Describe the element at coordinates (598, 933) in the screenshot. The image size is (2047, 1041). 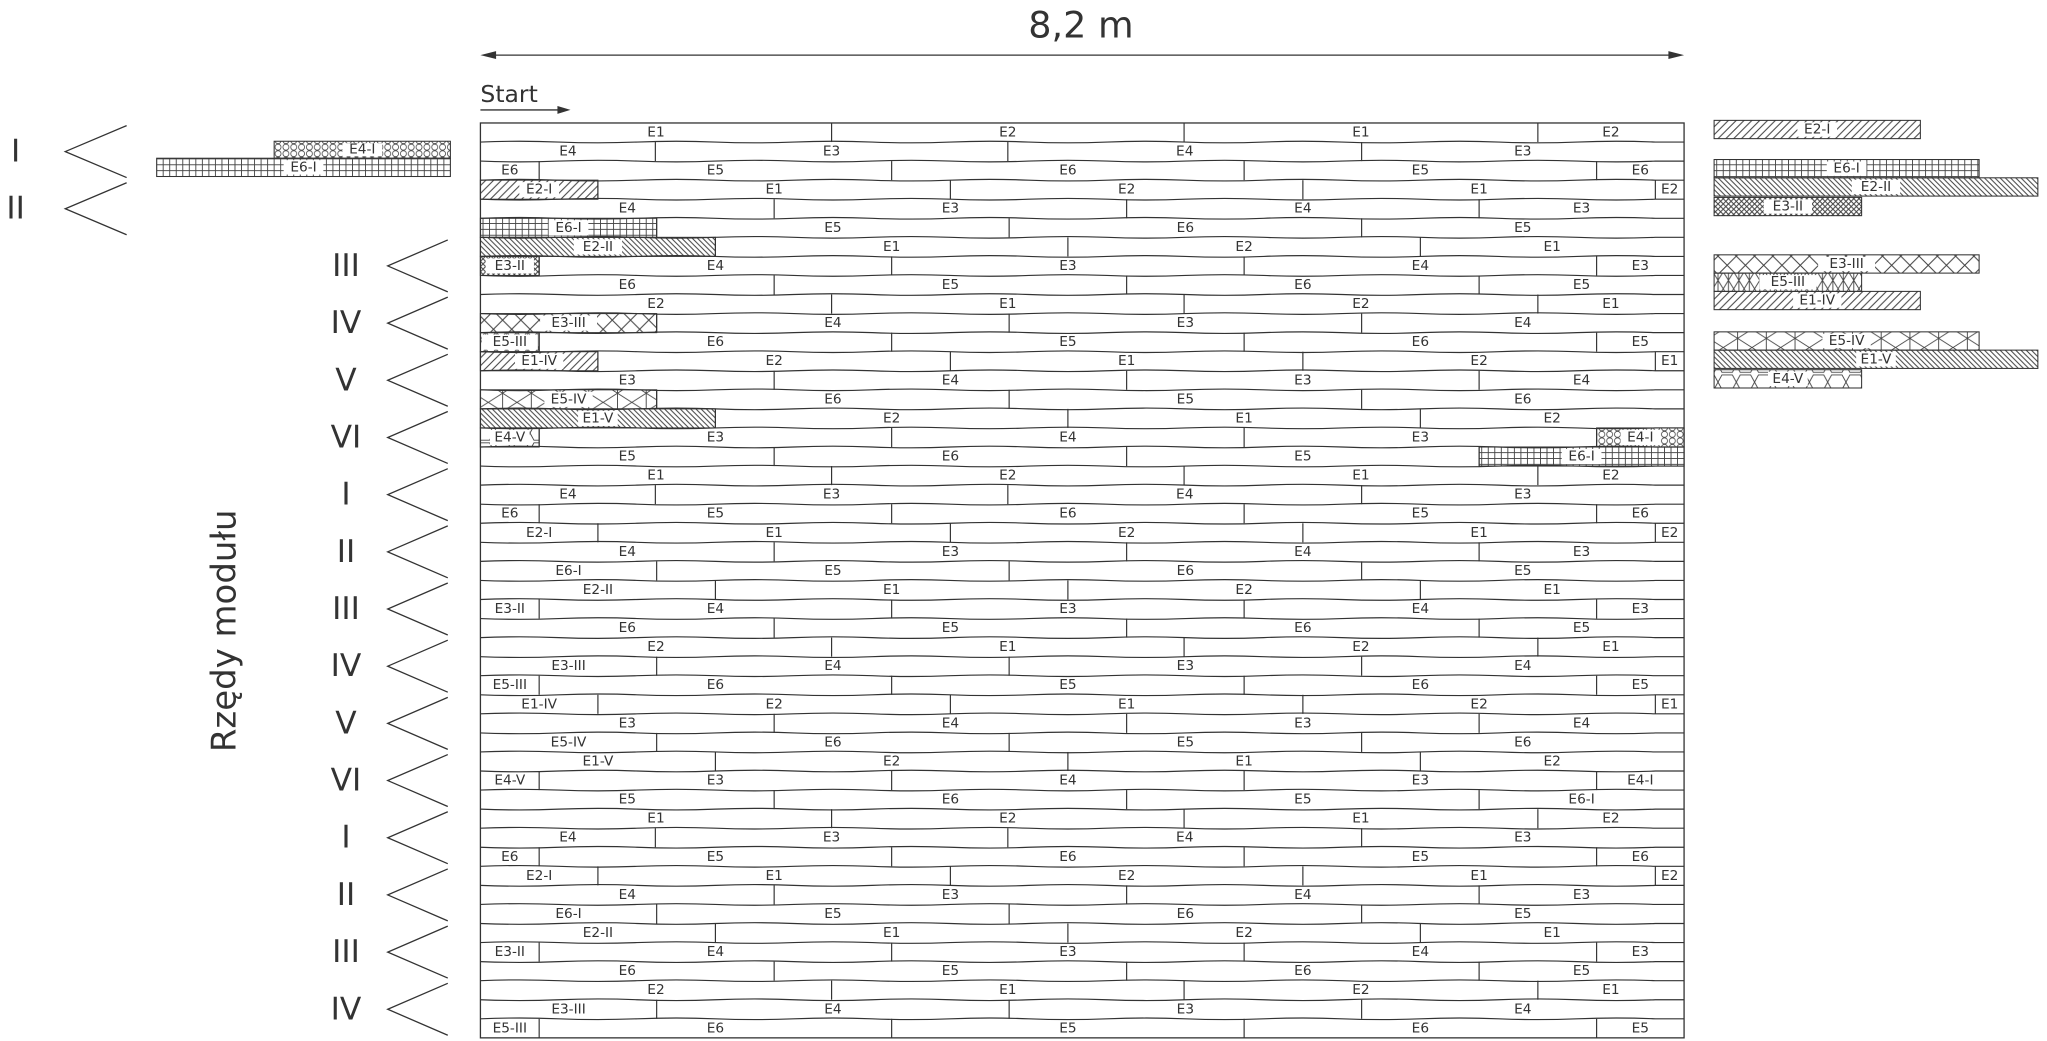
I see `board-label: E2-II` at that location.